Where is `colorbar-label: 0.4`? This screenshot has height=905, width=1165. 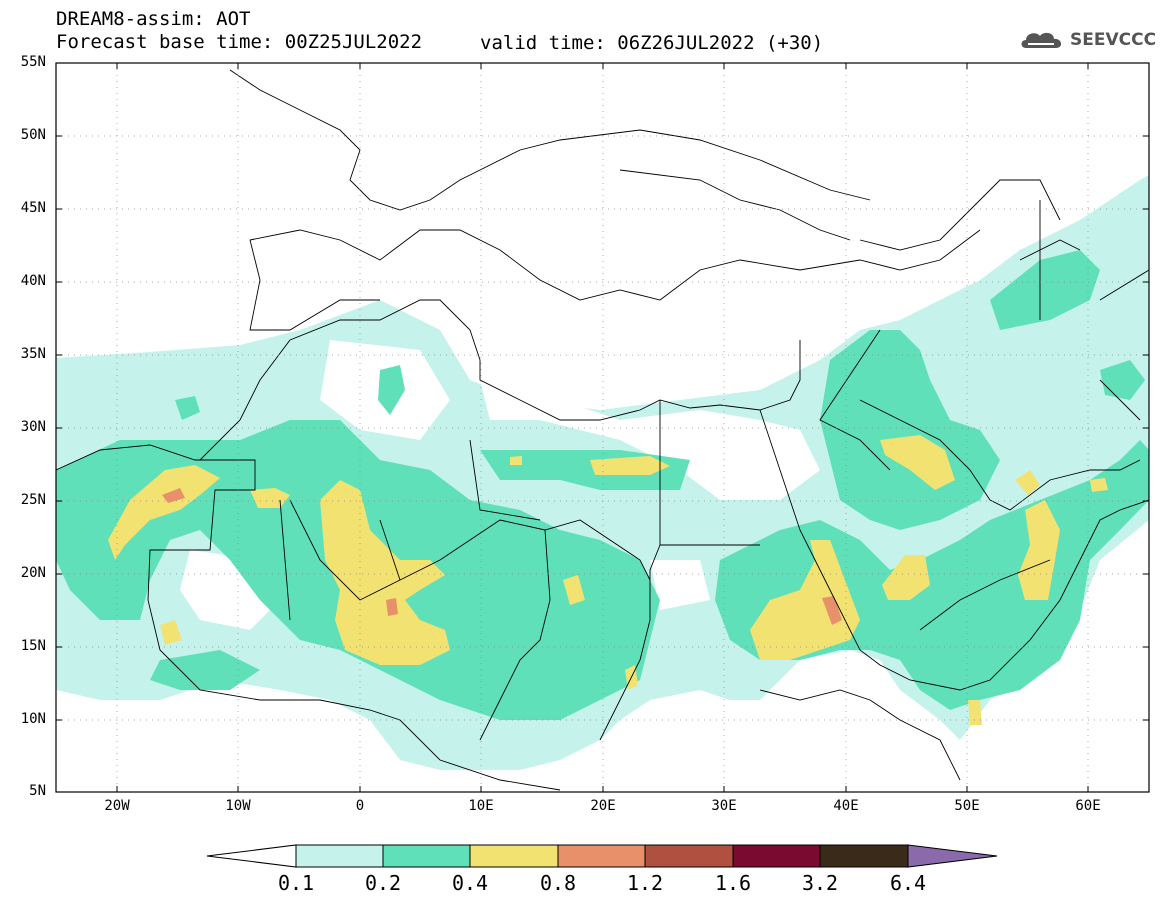 colorbar-label: 0.4 is located at coordinates (470, 883).